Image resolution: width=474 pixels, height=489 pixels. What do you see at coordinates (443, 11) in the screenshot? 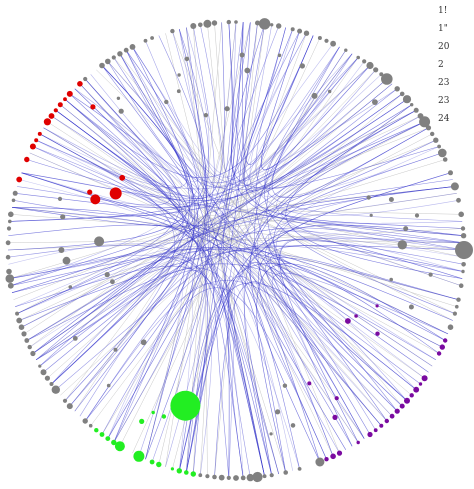
I see `legend-item: 1!` at bounding box center [443, 11].